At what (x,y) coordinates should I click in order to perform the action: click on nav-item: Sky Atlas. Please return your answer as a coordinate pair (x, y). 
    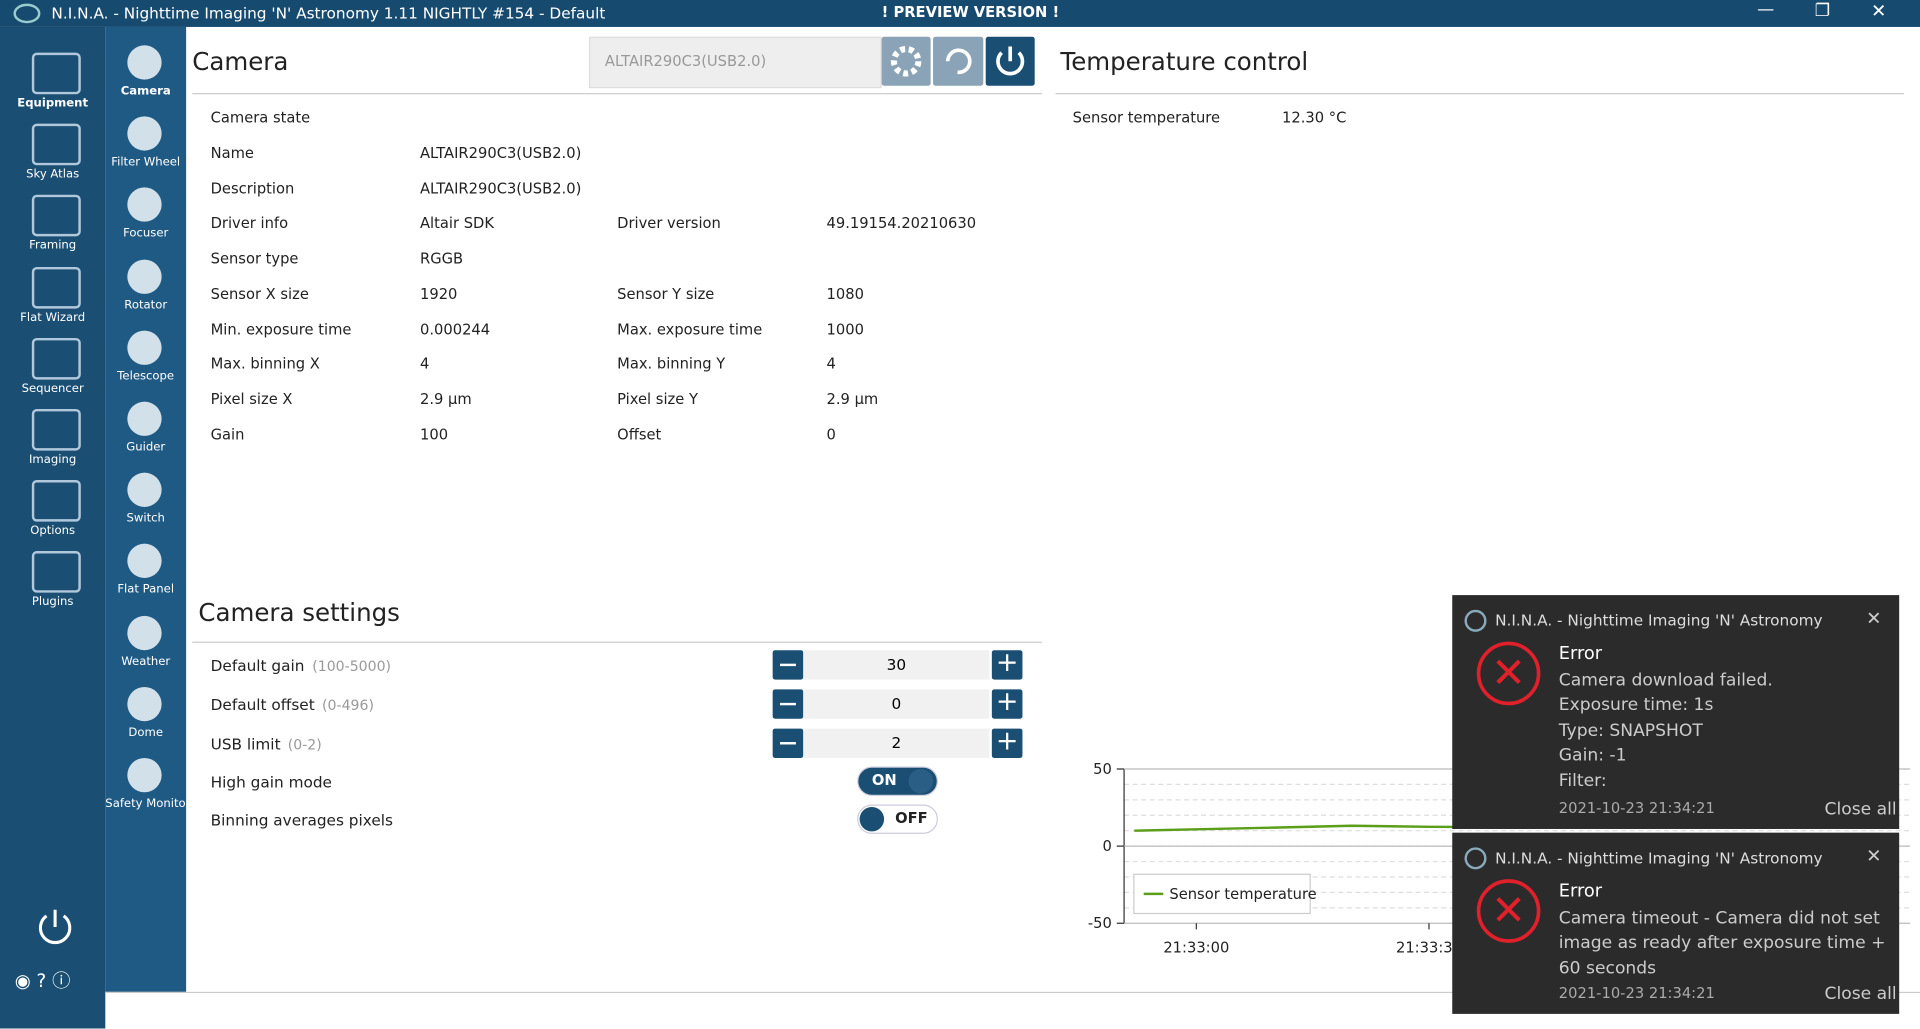
    Looking at the image, I should click on (53, 174).